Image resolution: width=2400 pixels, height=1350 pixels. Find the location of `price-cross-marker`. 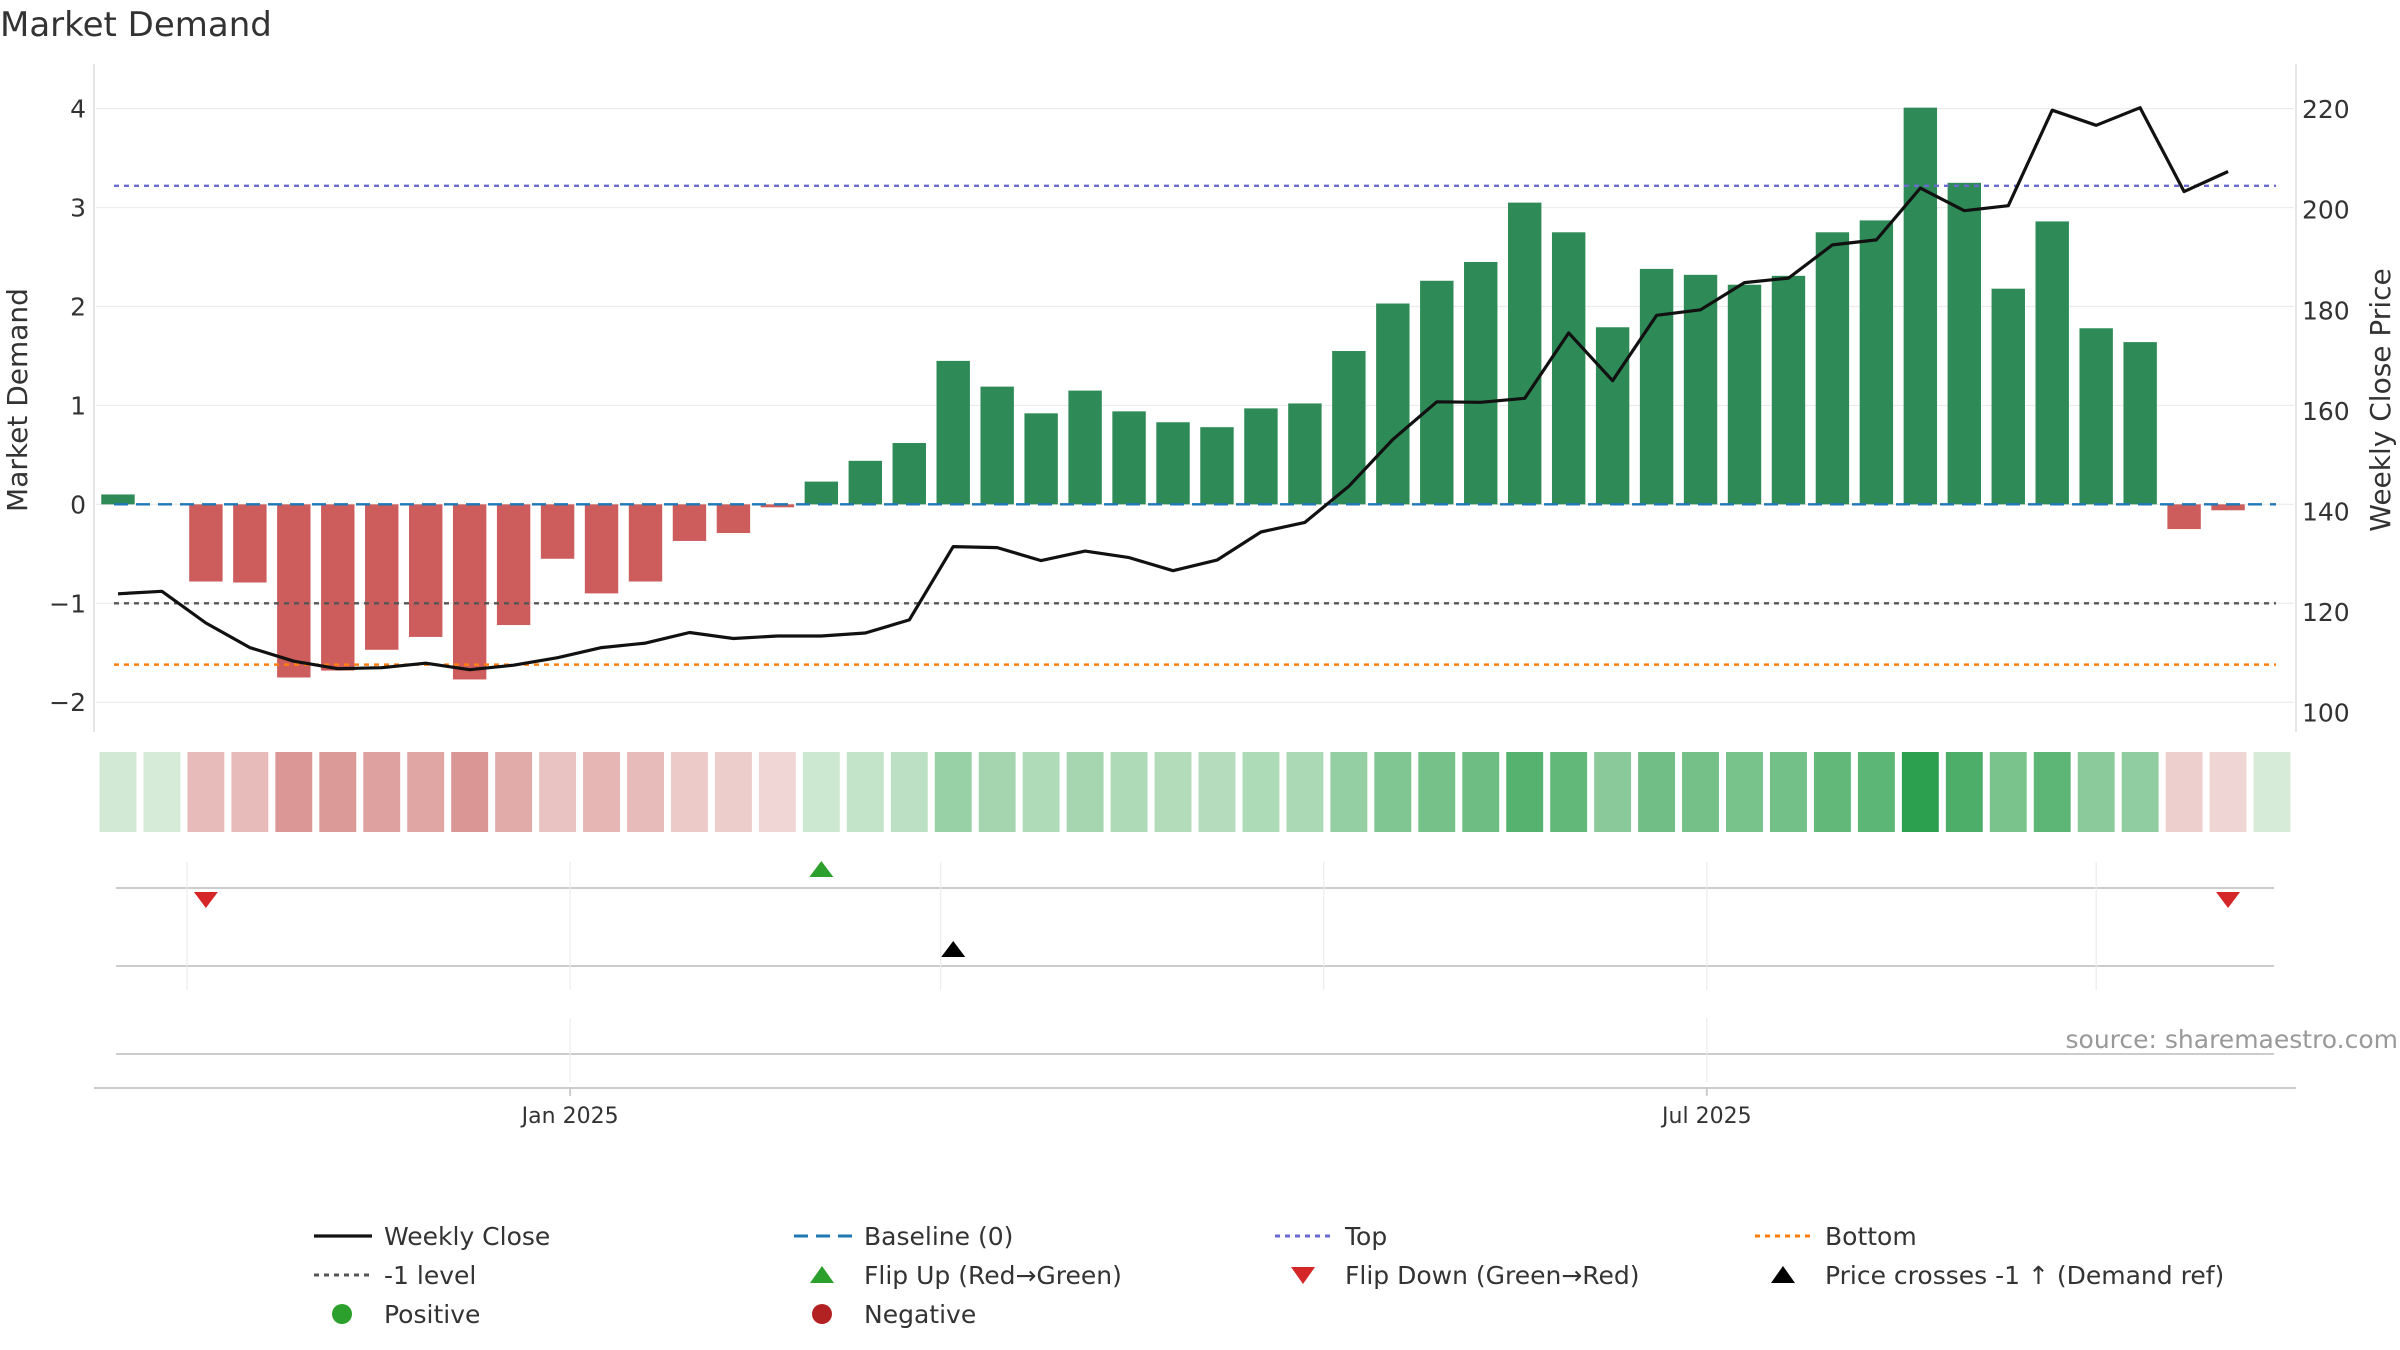

price-cross-marker is located at coordinates (953, 949).